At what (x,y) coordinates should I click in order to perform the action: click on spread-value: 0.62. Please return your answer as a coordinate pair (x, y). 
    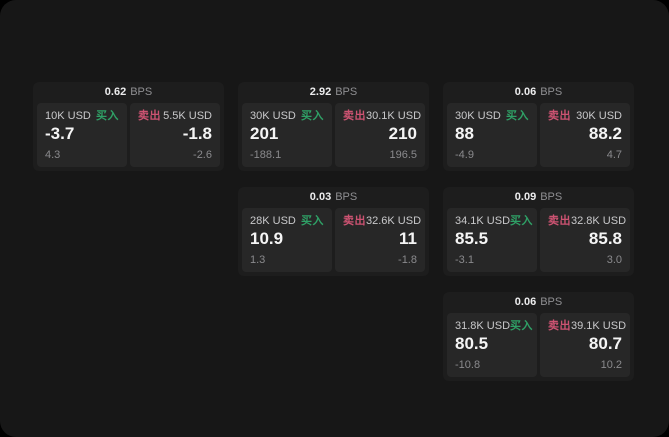
    Looking at the image, I should click on (115, 92).